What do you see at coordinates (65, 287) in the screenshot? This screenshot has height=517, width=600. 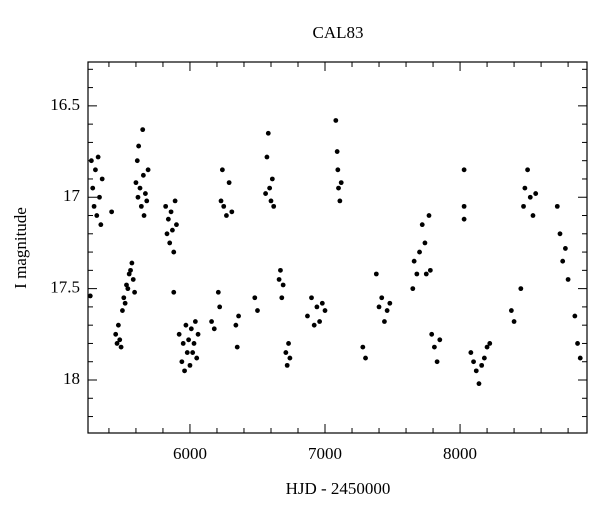 I see `y-tick-label: 17.5` at bounding box center [65, 287].